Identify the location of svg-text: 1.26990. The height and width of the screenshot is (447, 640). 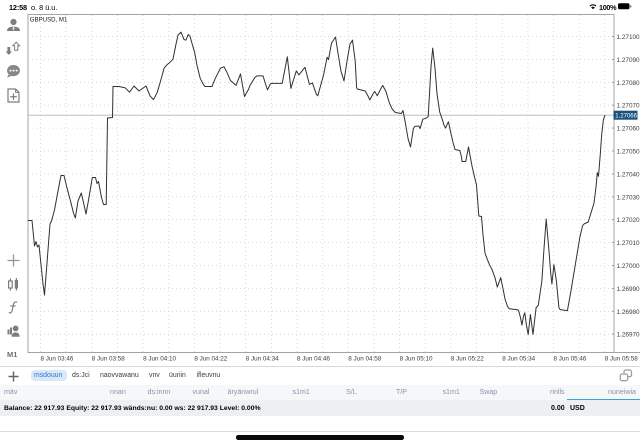
(628, 289).